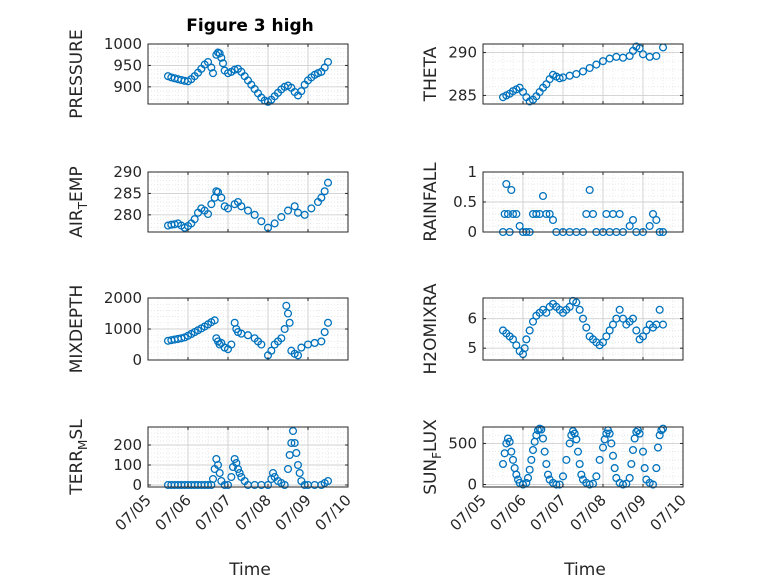  I want to click on axes-box, so click(583, 457).